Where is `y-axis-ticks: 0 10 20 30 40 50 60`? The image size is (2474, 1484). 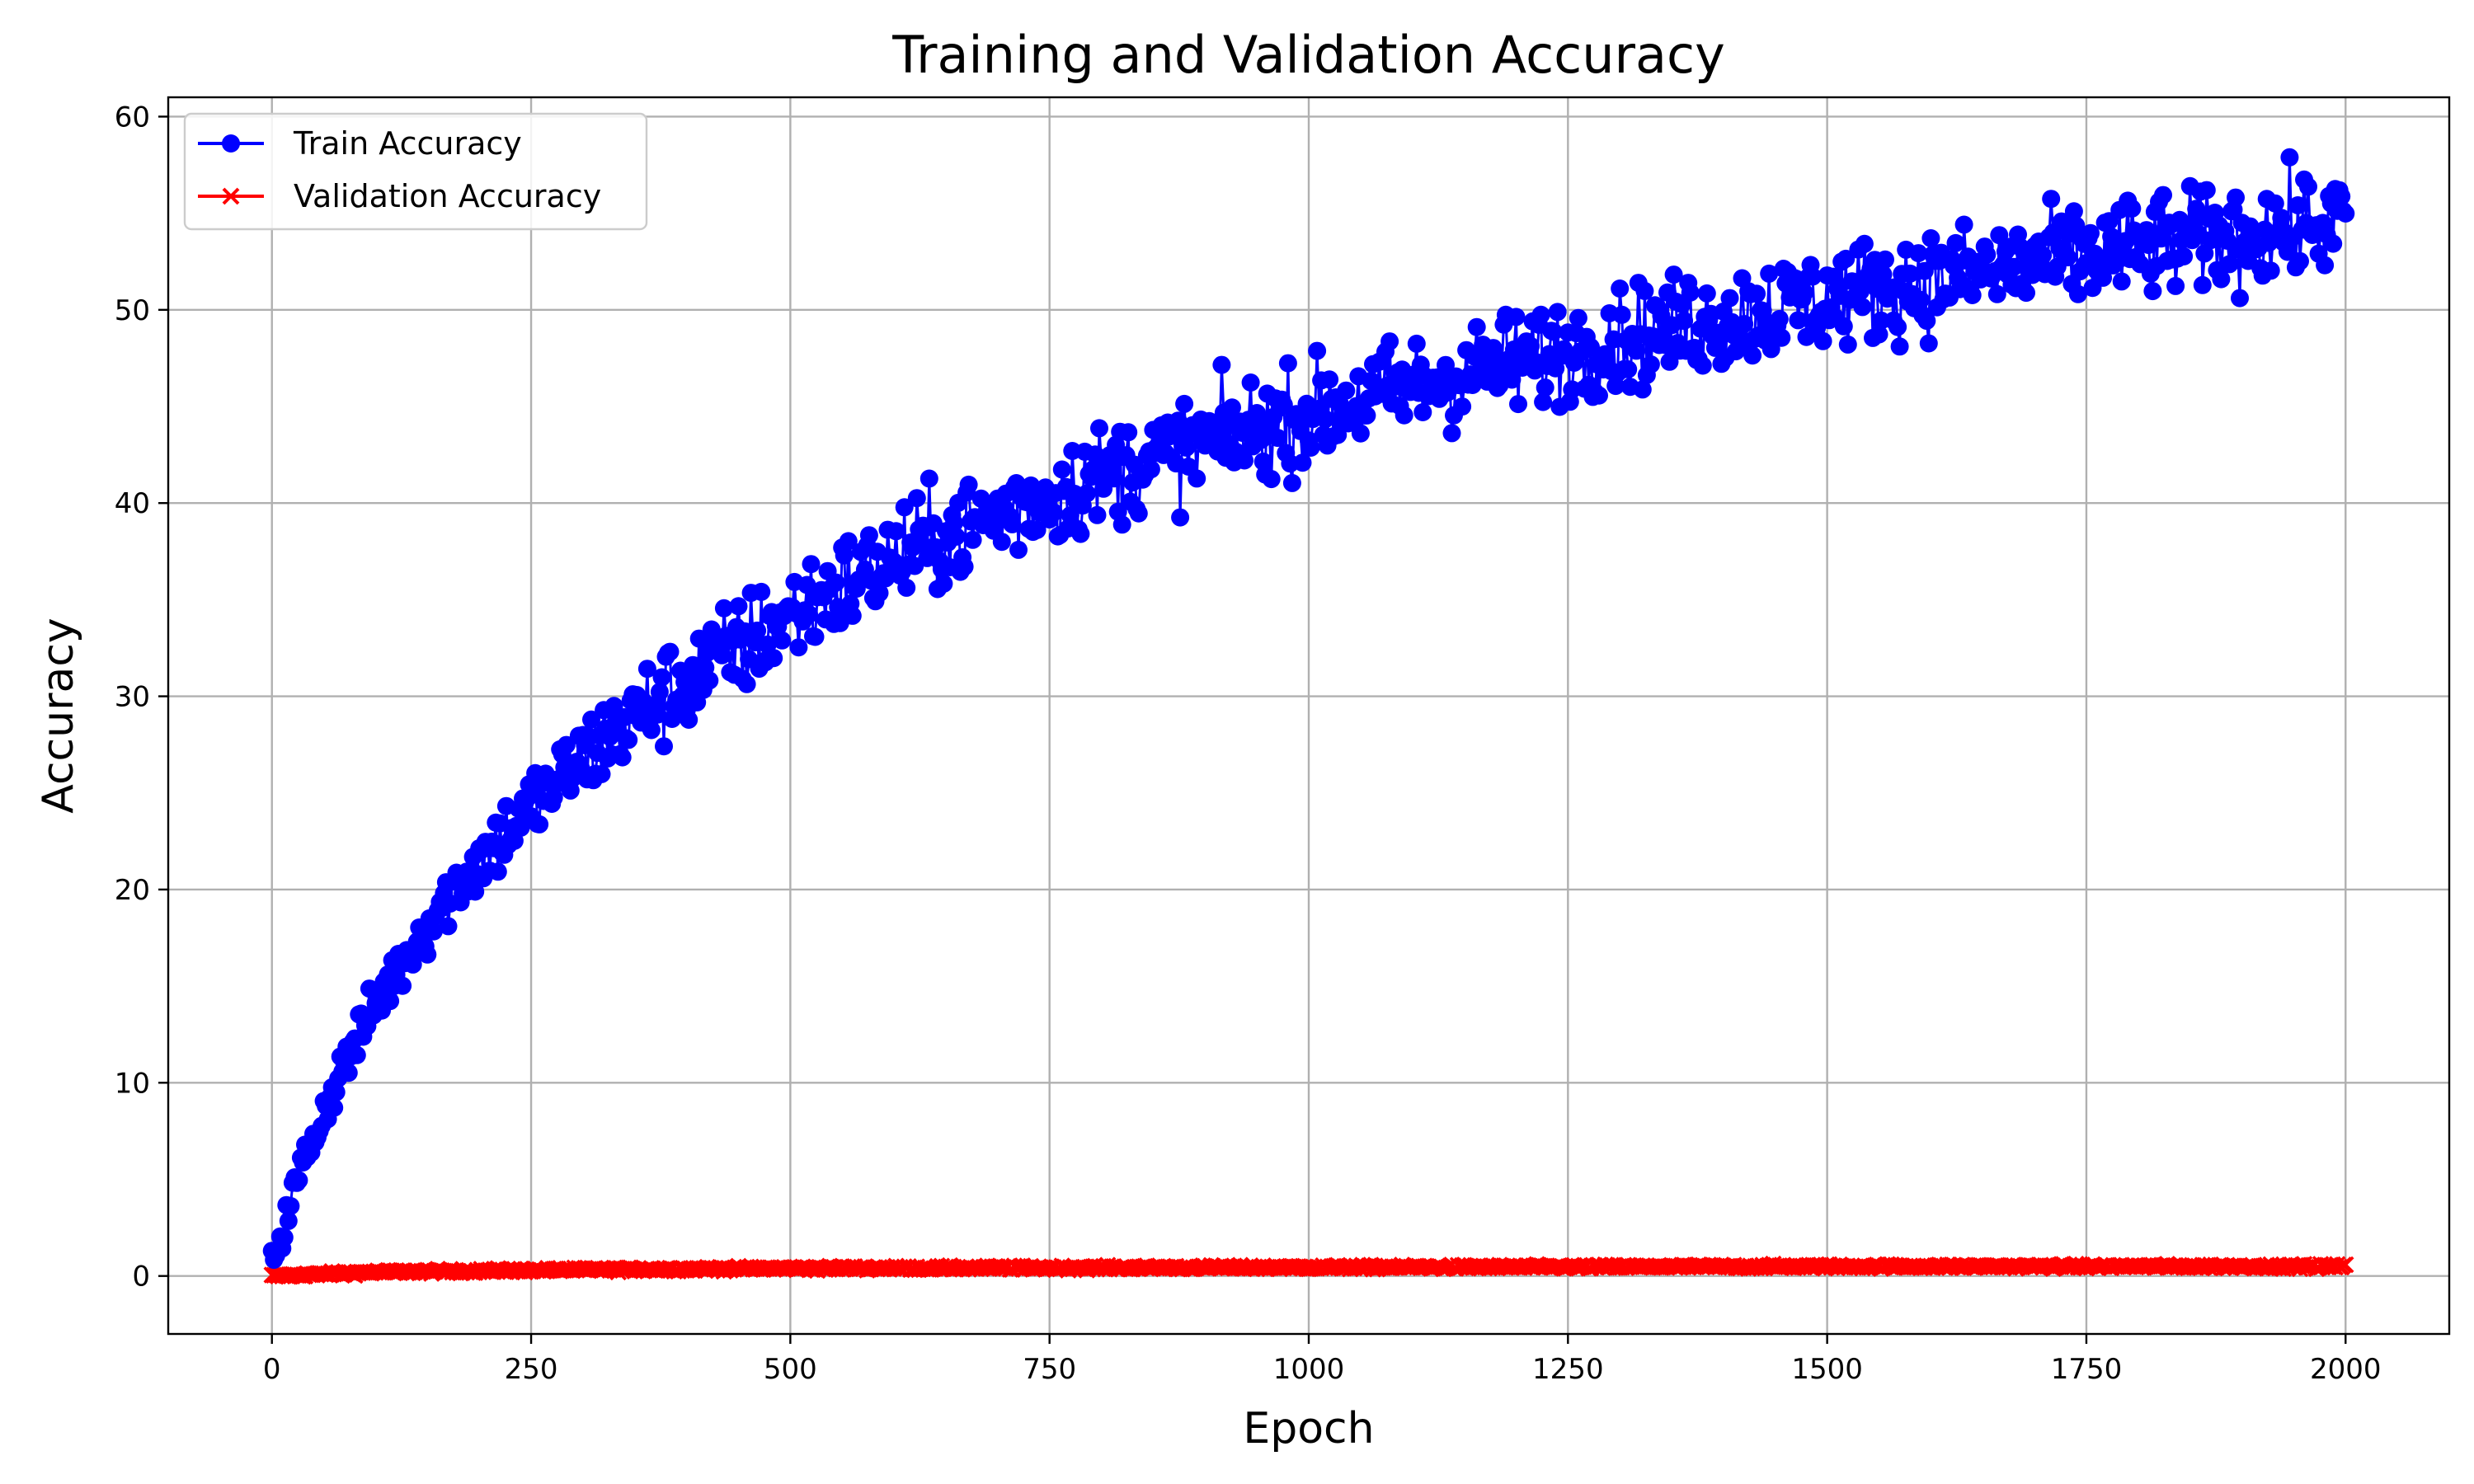 y-axis-ticks: 0 10 20 30 40 50 60 is located at coordinates (141, 697).